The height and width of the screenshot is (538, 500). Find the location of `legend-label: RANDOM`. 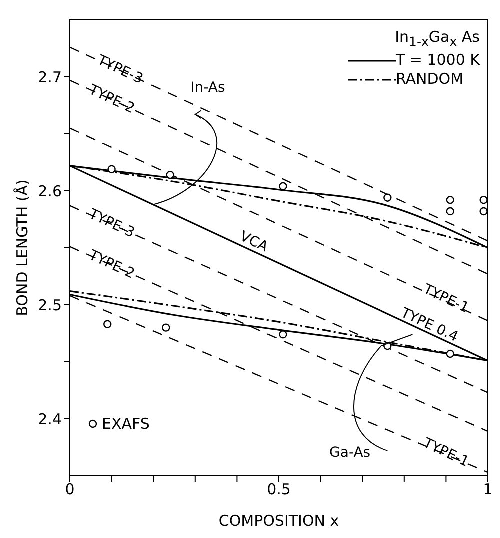

legend-label: RANDOM is located at coordinates (430, 79).